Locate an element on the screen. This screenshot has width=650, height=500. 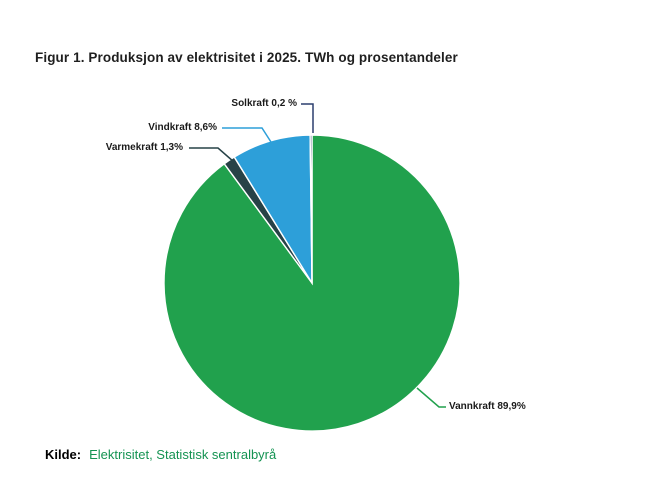
leader-line-vannkraft is located at coordinates (431, 397).